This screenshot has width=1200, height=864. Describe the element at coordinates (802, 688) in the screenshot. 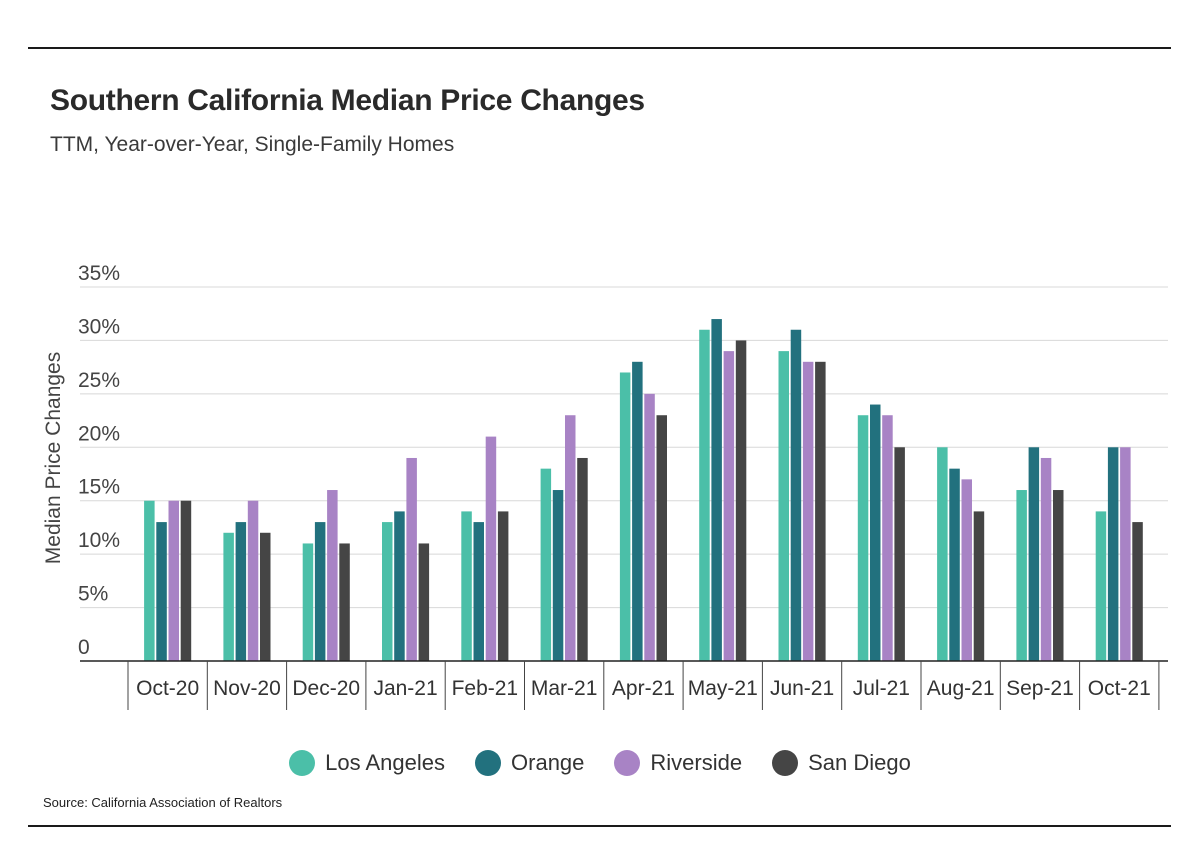

I see `x-tick-label: Jun-21` at that location.